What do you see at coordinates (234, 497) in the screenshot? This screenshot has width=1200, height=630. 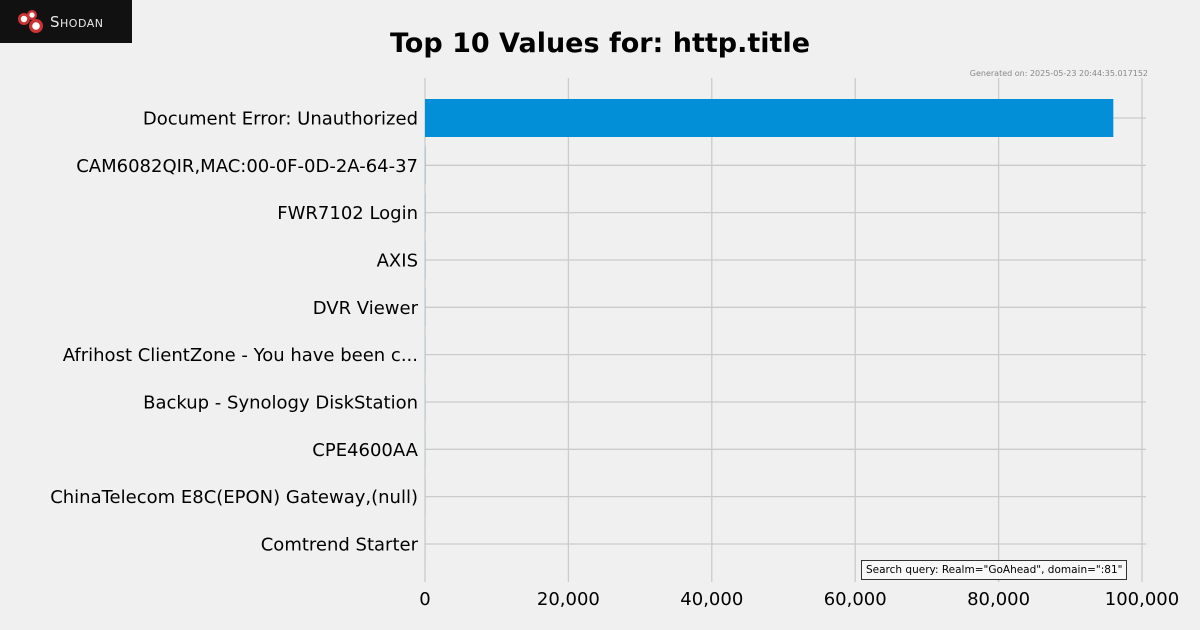 I see `category-label: ChinaTelecom E8C(EPON) Gateway,(null)` at bounding box center [234, 497].